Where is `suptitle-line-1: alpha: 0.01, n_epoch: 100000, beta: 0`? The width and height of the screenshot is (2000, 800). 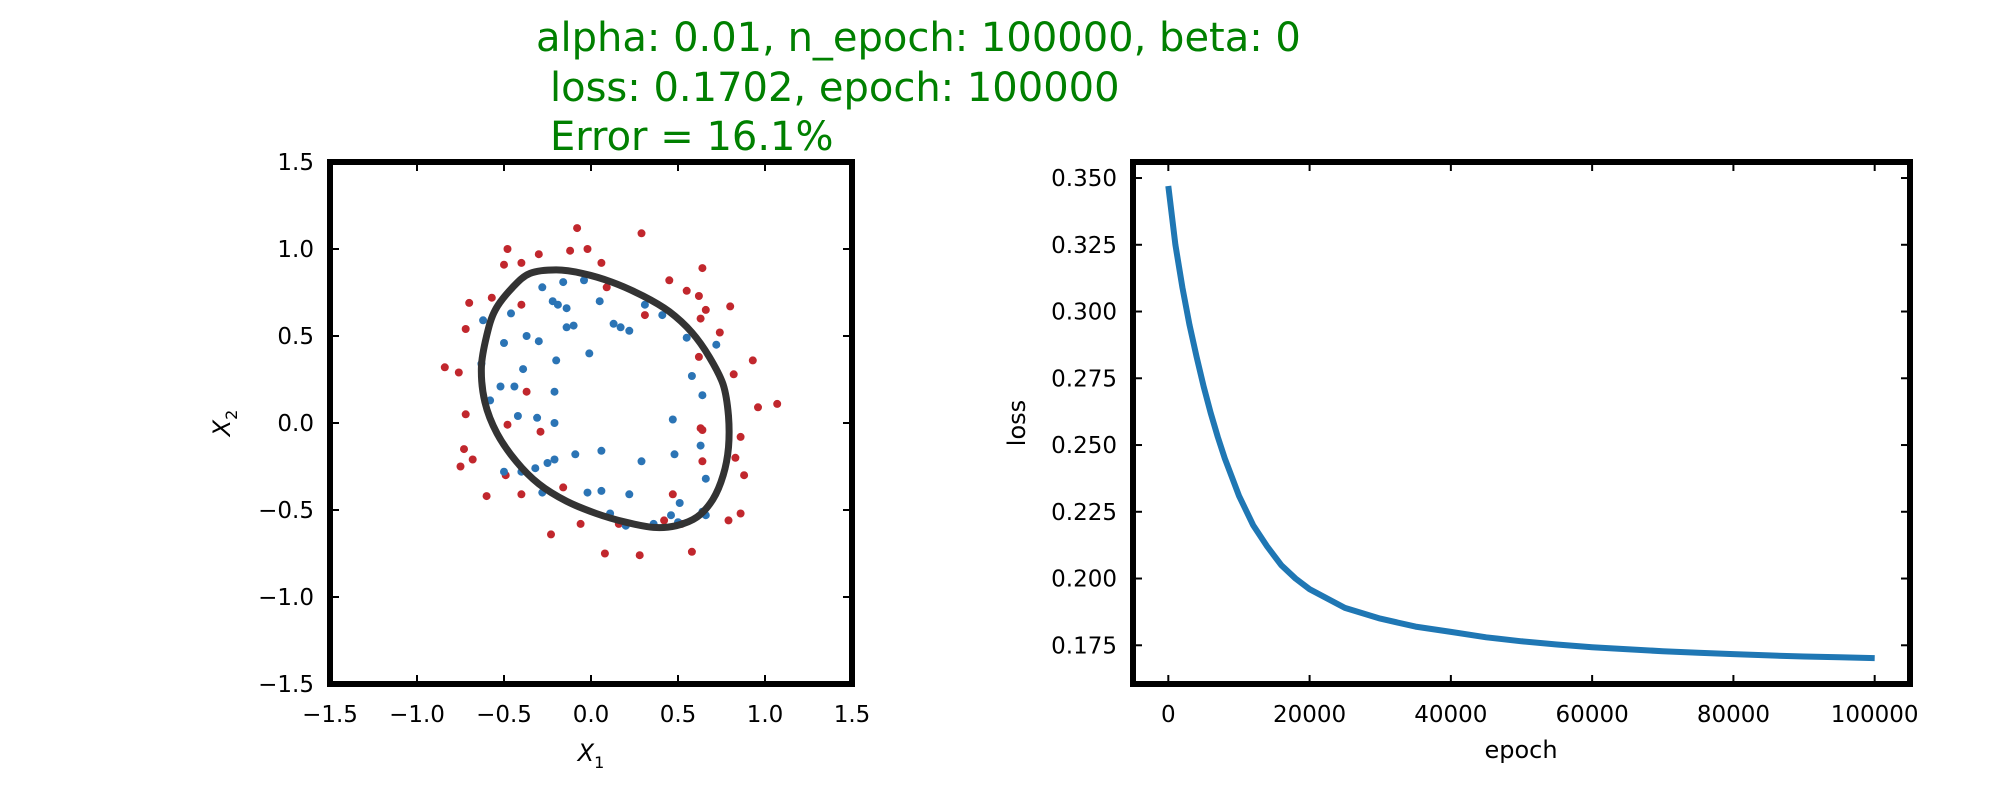 suptitle-line-1: alpha: 0.01, n_epoch: 100000, beta: 0 is located at coordinates (918, 38).